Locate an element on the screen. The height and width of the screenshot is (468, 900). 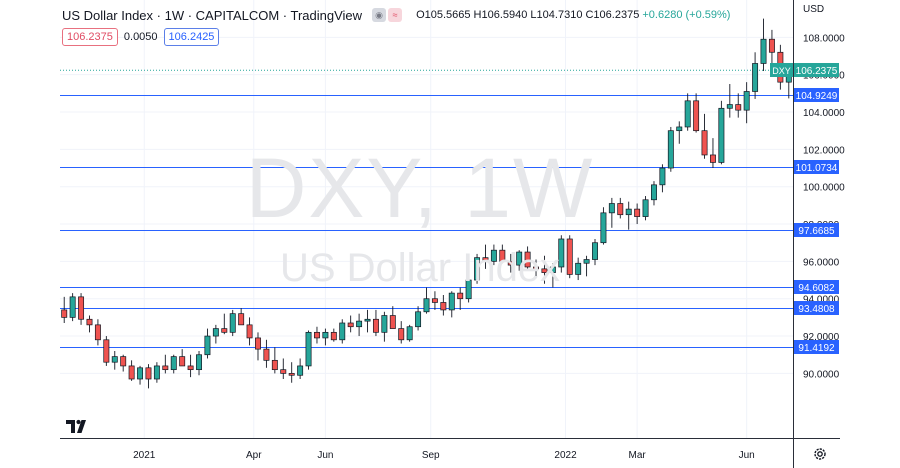
sell-price-button: 106.2375 is located at coordinates (90, 37).